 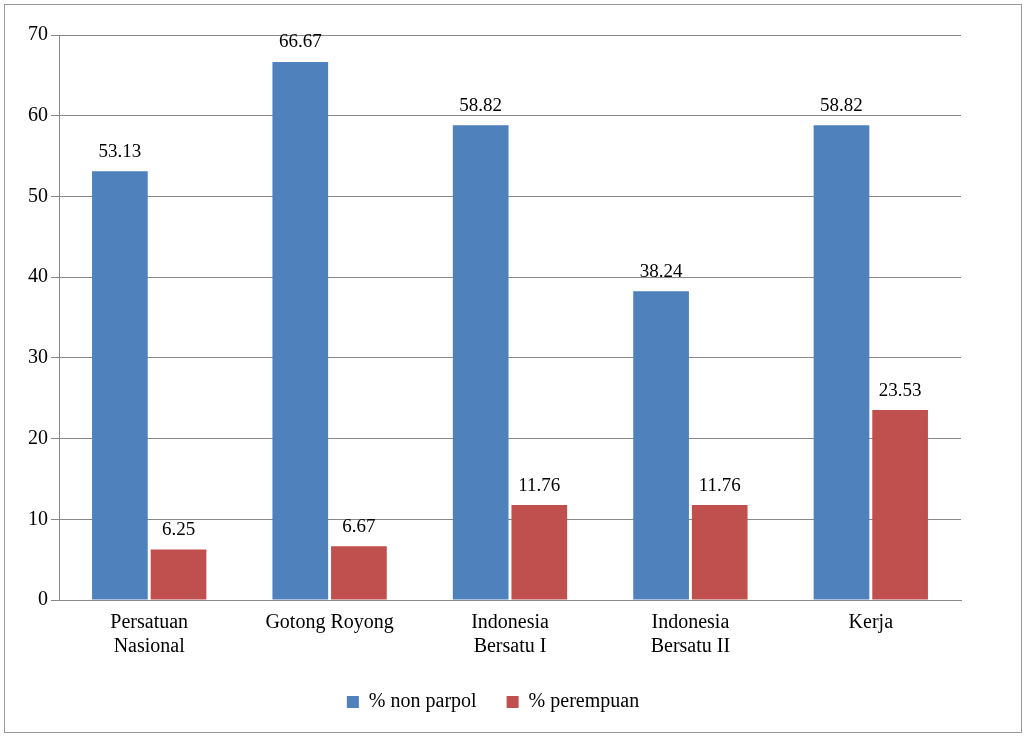 What do you see at coordinates (300, 41) in the screenshot?
I see `data-label: 66.67` at bounding box center [300, 41].